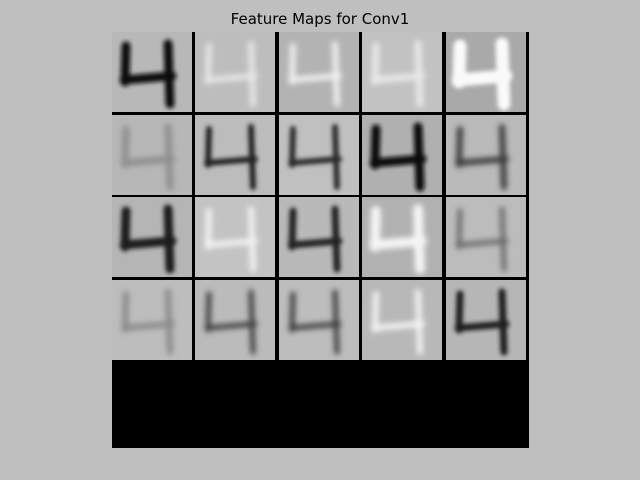  What do you see at coordinates (320, 405) in the screenshot?
I see `empty-grid-row` at bounding box center [320, 405].